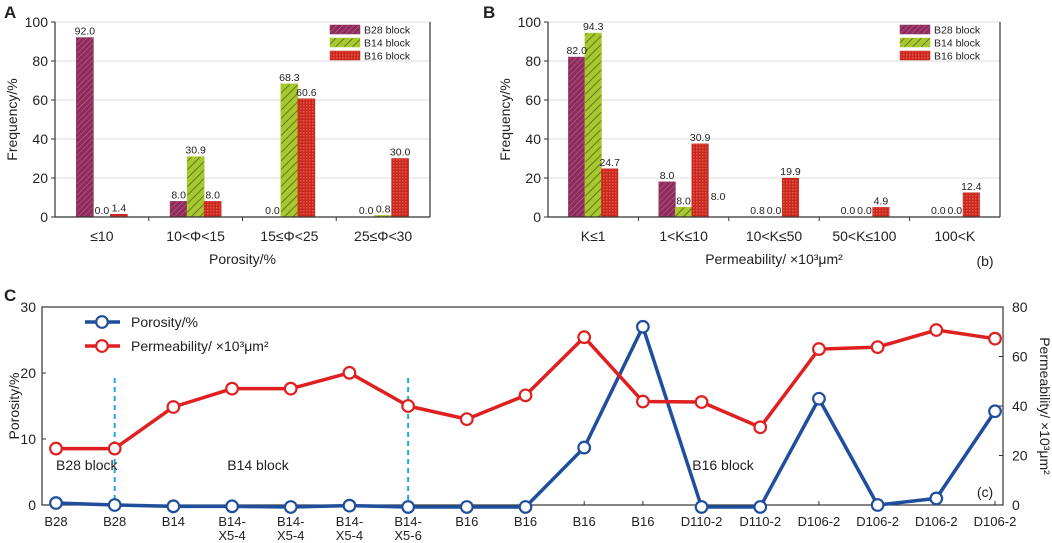 Image resolution: width=1052 pixels, height=543 pixels. Describe the element at coordinates (609, 163) in the screenshot. I see `data-label: 24.7` at that location.